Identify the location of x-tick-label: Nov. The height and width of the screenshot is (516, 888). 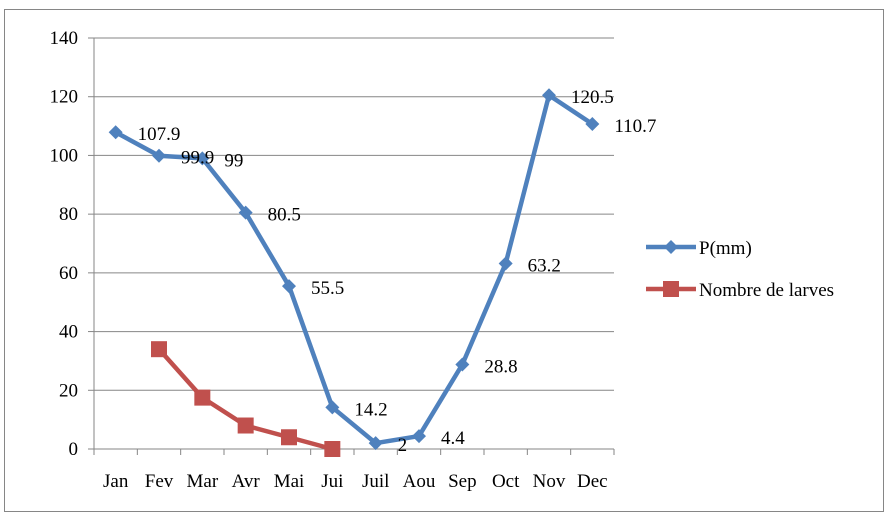
(549, 481).